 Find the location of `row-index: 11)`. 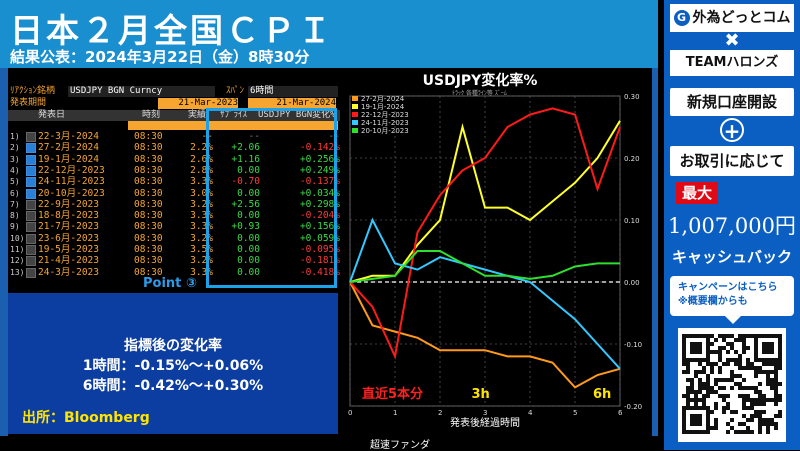

row-index: 11) is located at coordinates (17, 249).